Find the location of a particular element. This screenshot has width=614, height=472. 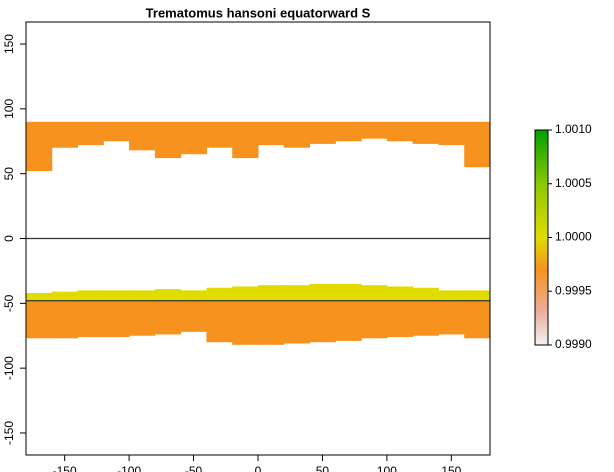

x-tick-label: 150 is located at coordinates (451, 468).